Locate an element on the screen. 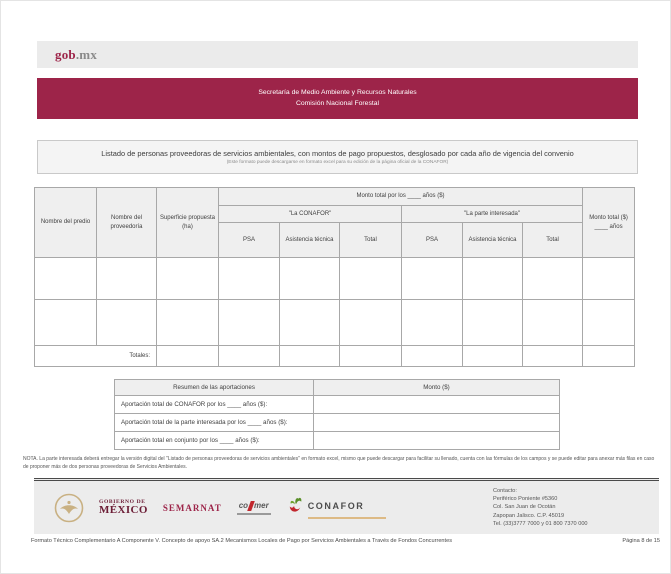 The image size is (671, 574). totals-row: Totales: is located at coordinates (335, 356).